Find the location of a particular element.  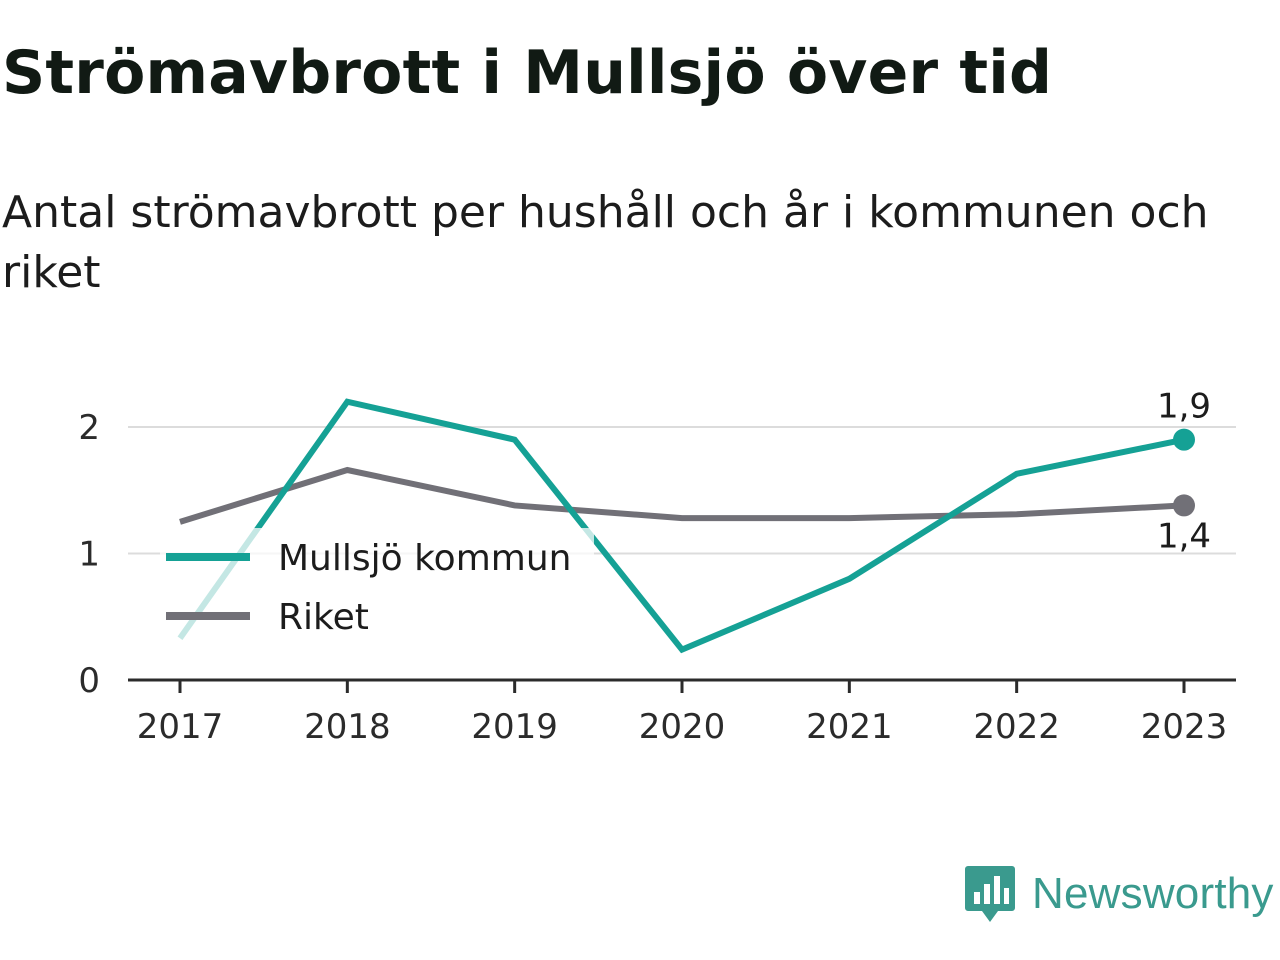

x-tick-label: 2018 is located at coordinates (347, 727).